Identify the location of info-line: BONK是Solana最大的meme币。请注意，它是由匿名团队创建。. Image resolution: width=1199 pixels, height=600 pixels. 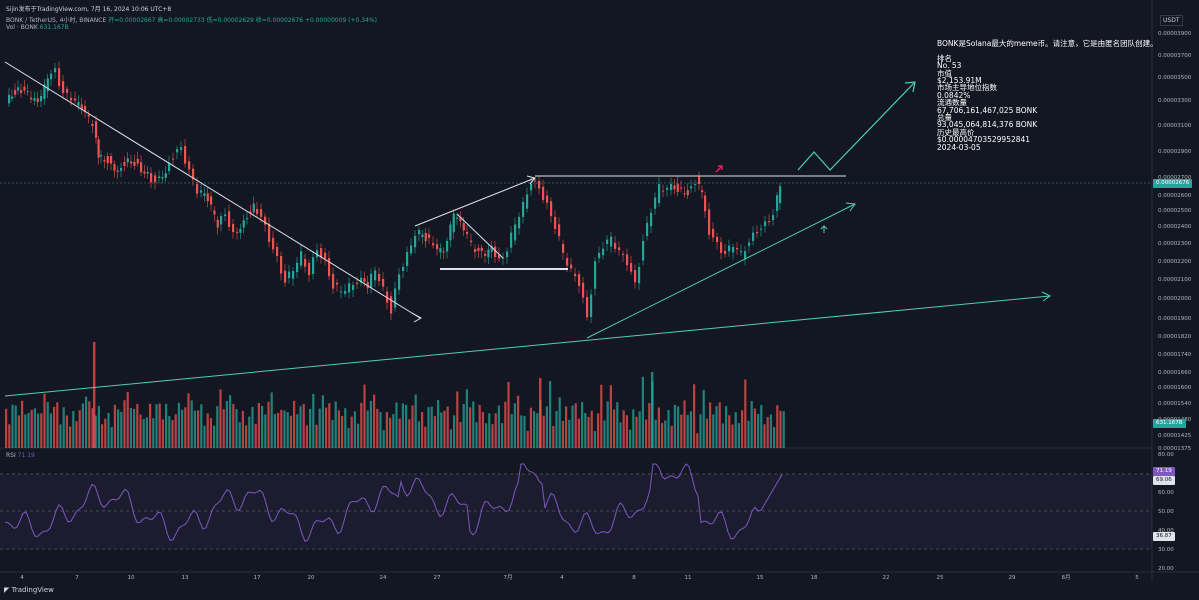
(1047, 43).